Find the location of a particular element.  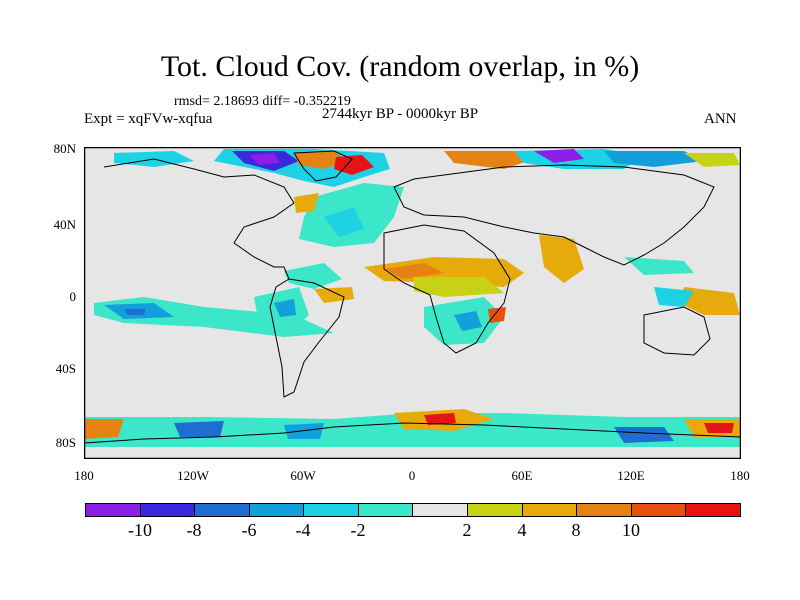

lon-tick-60e: 60E is located at coordinates (522, 475).